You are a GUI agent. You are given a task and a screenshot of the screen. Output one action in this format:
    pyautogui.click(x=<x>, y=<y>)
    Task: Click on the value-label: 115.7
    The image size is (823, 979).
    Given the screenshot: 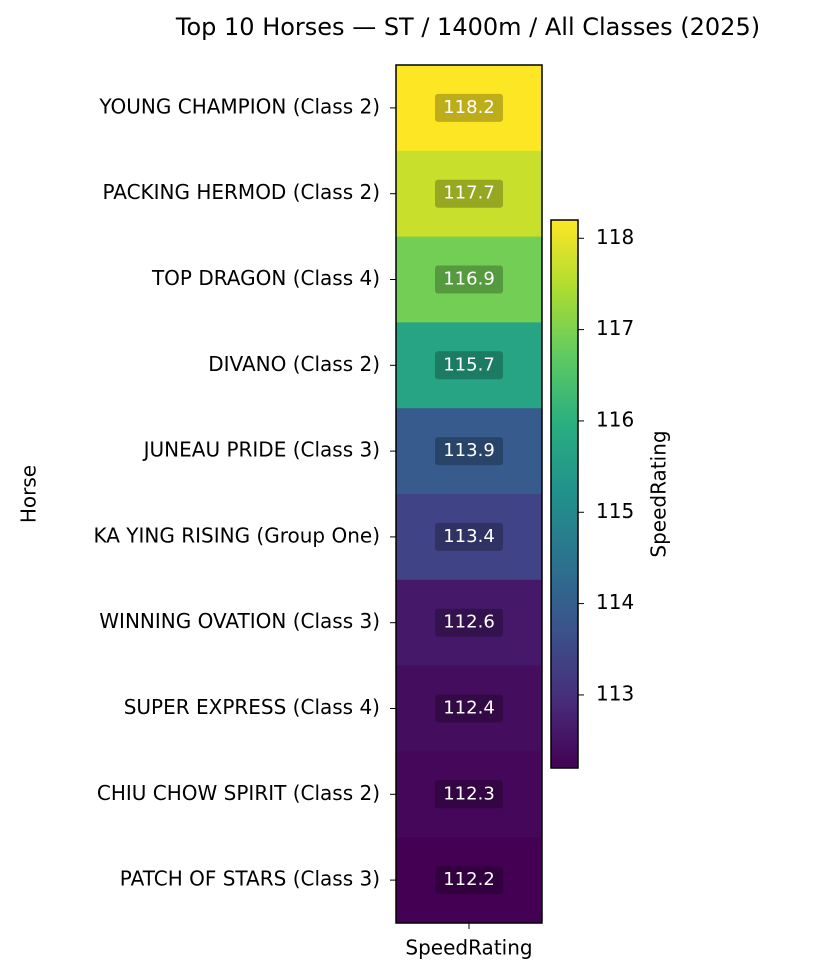 What is the action you would take?
    pyautogui.click(x=469, y=364)
    